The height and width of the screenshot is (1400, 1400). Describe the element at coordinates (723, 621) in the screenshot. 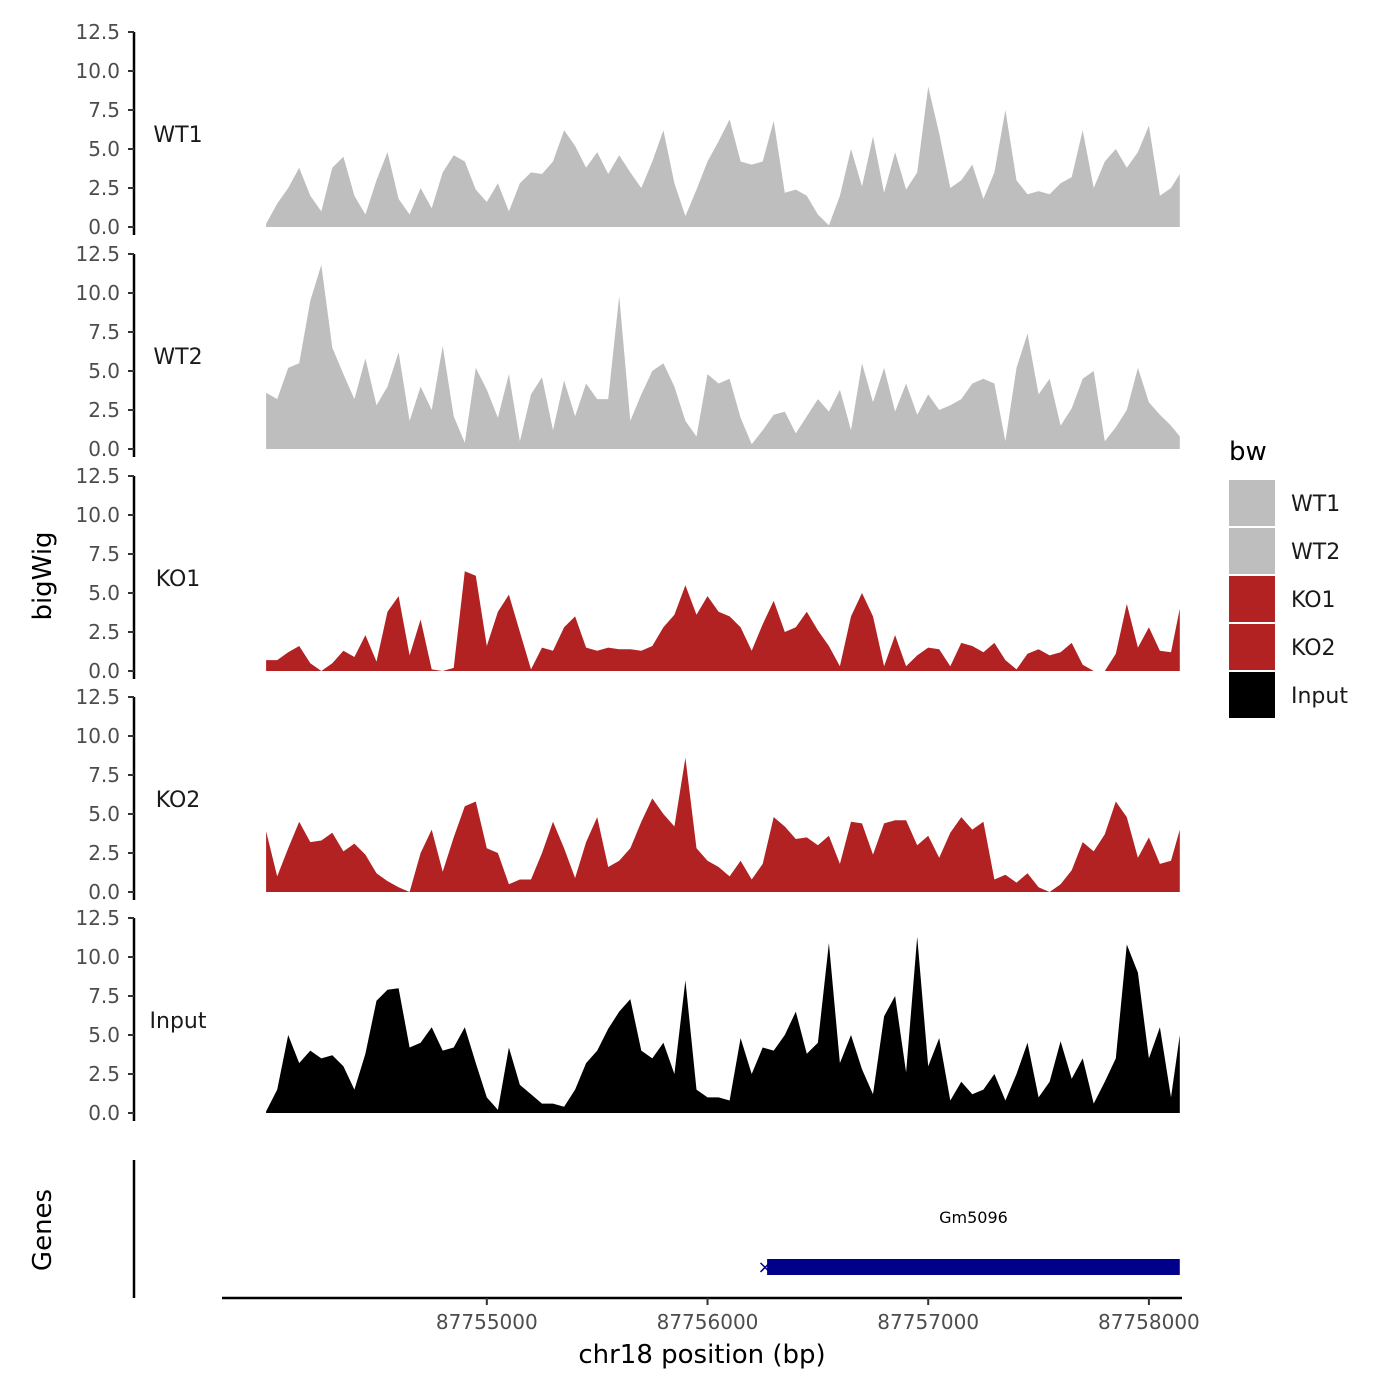

I see `signal-area-ko1` at that location.